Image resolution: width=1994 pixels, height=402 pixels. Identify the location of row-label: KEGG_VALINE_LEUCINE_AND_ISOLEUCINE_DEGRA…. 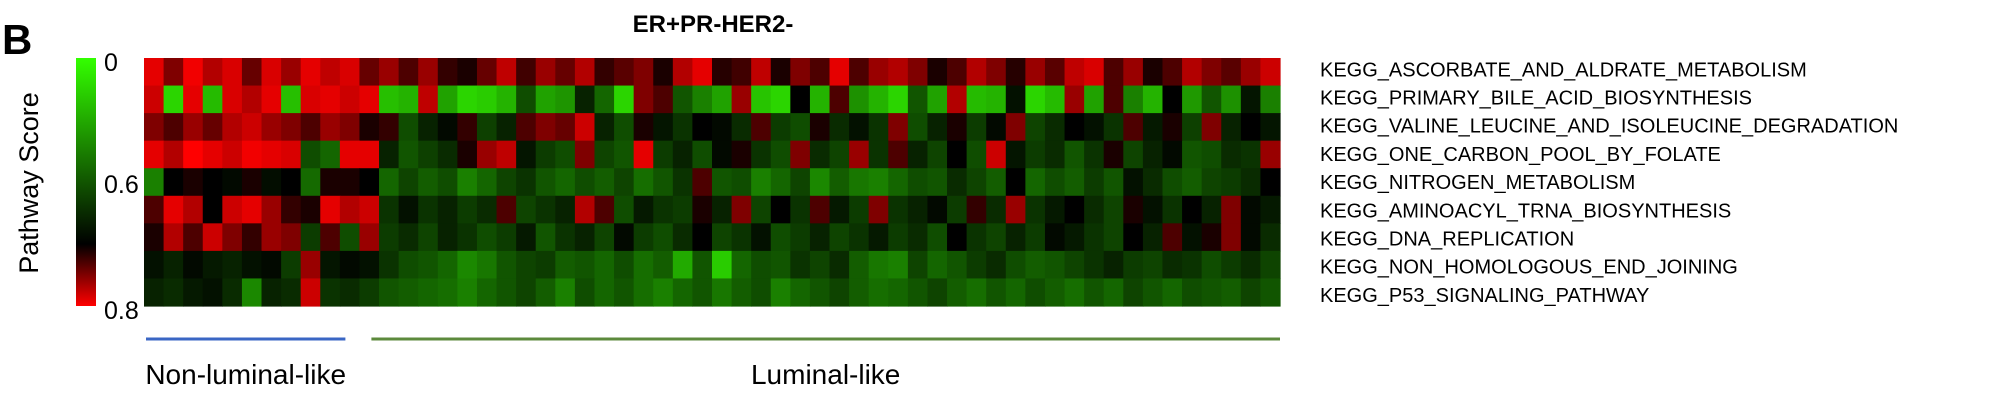
(1609, 127).